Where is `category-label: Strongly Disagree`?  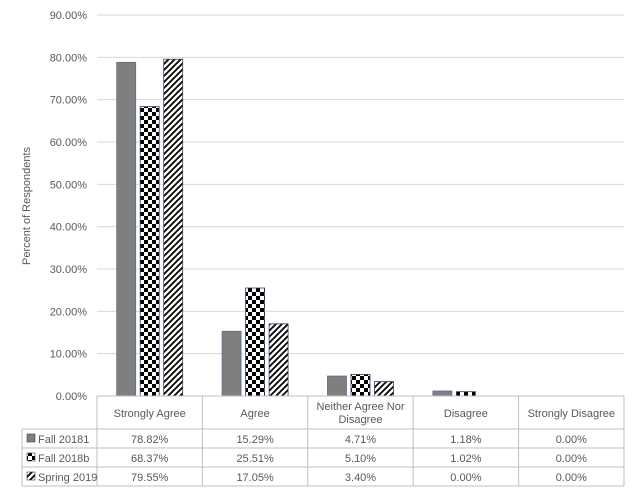 category-label: Strongly Disagree is located at coordinates (571, 414).